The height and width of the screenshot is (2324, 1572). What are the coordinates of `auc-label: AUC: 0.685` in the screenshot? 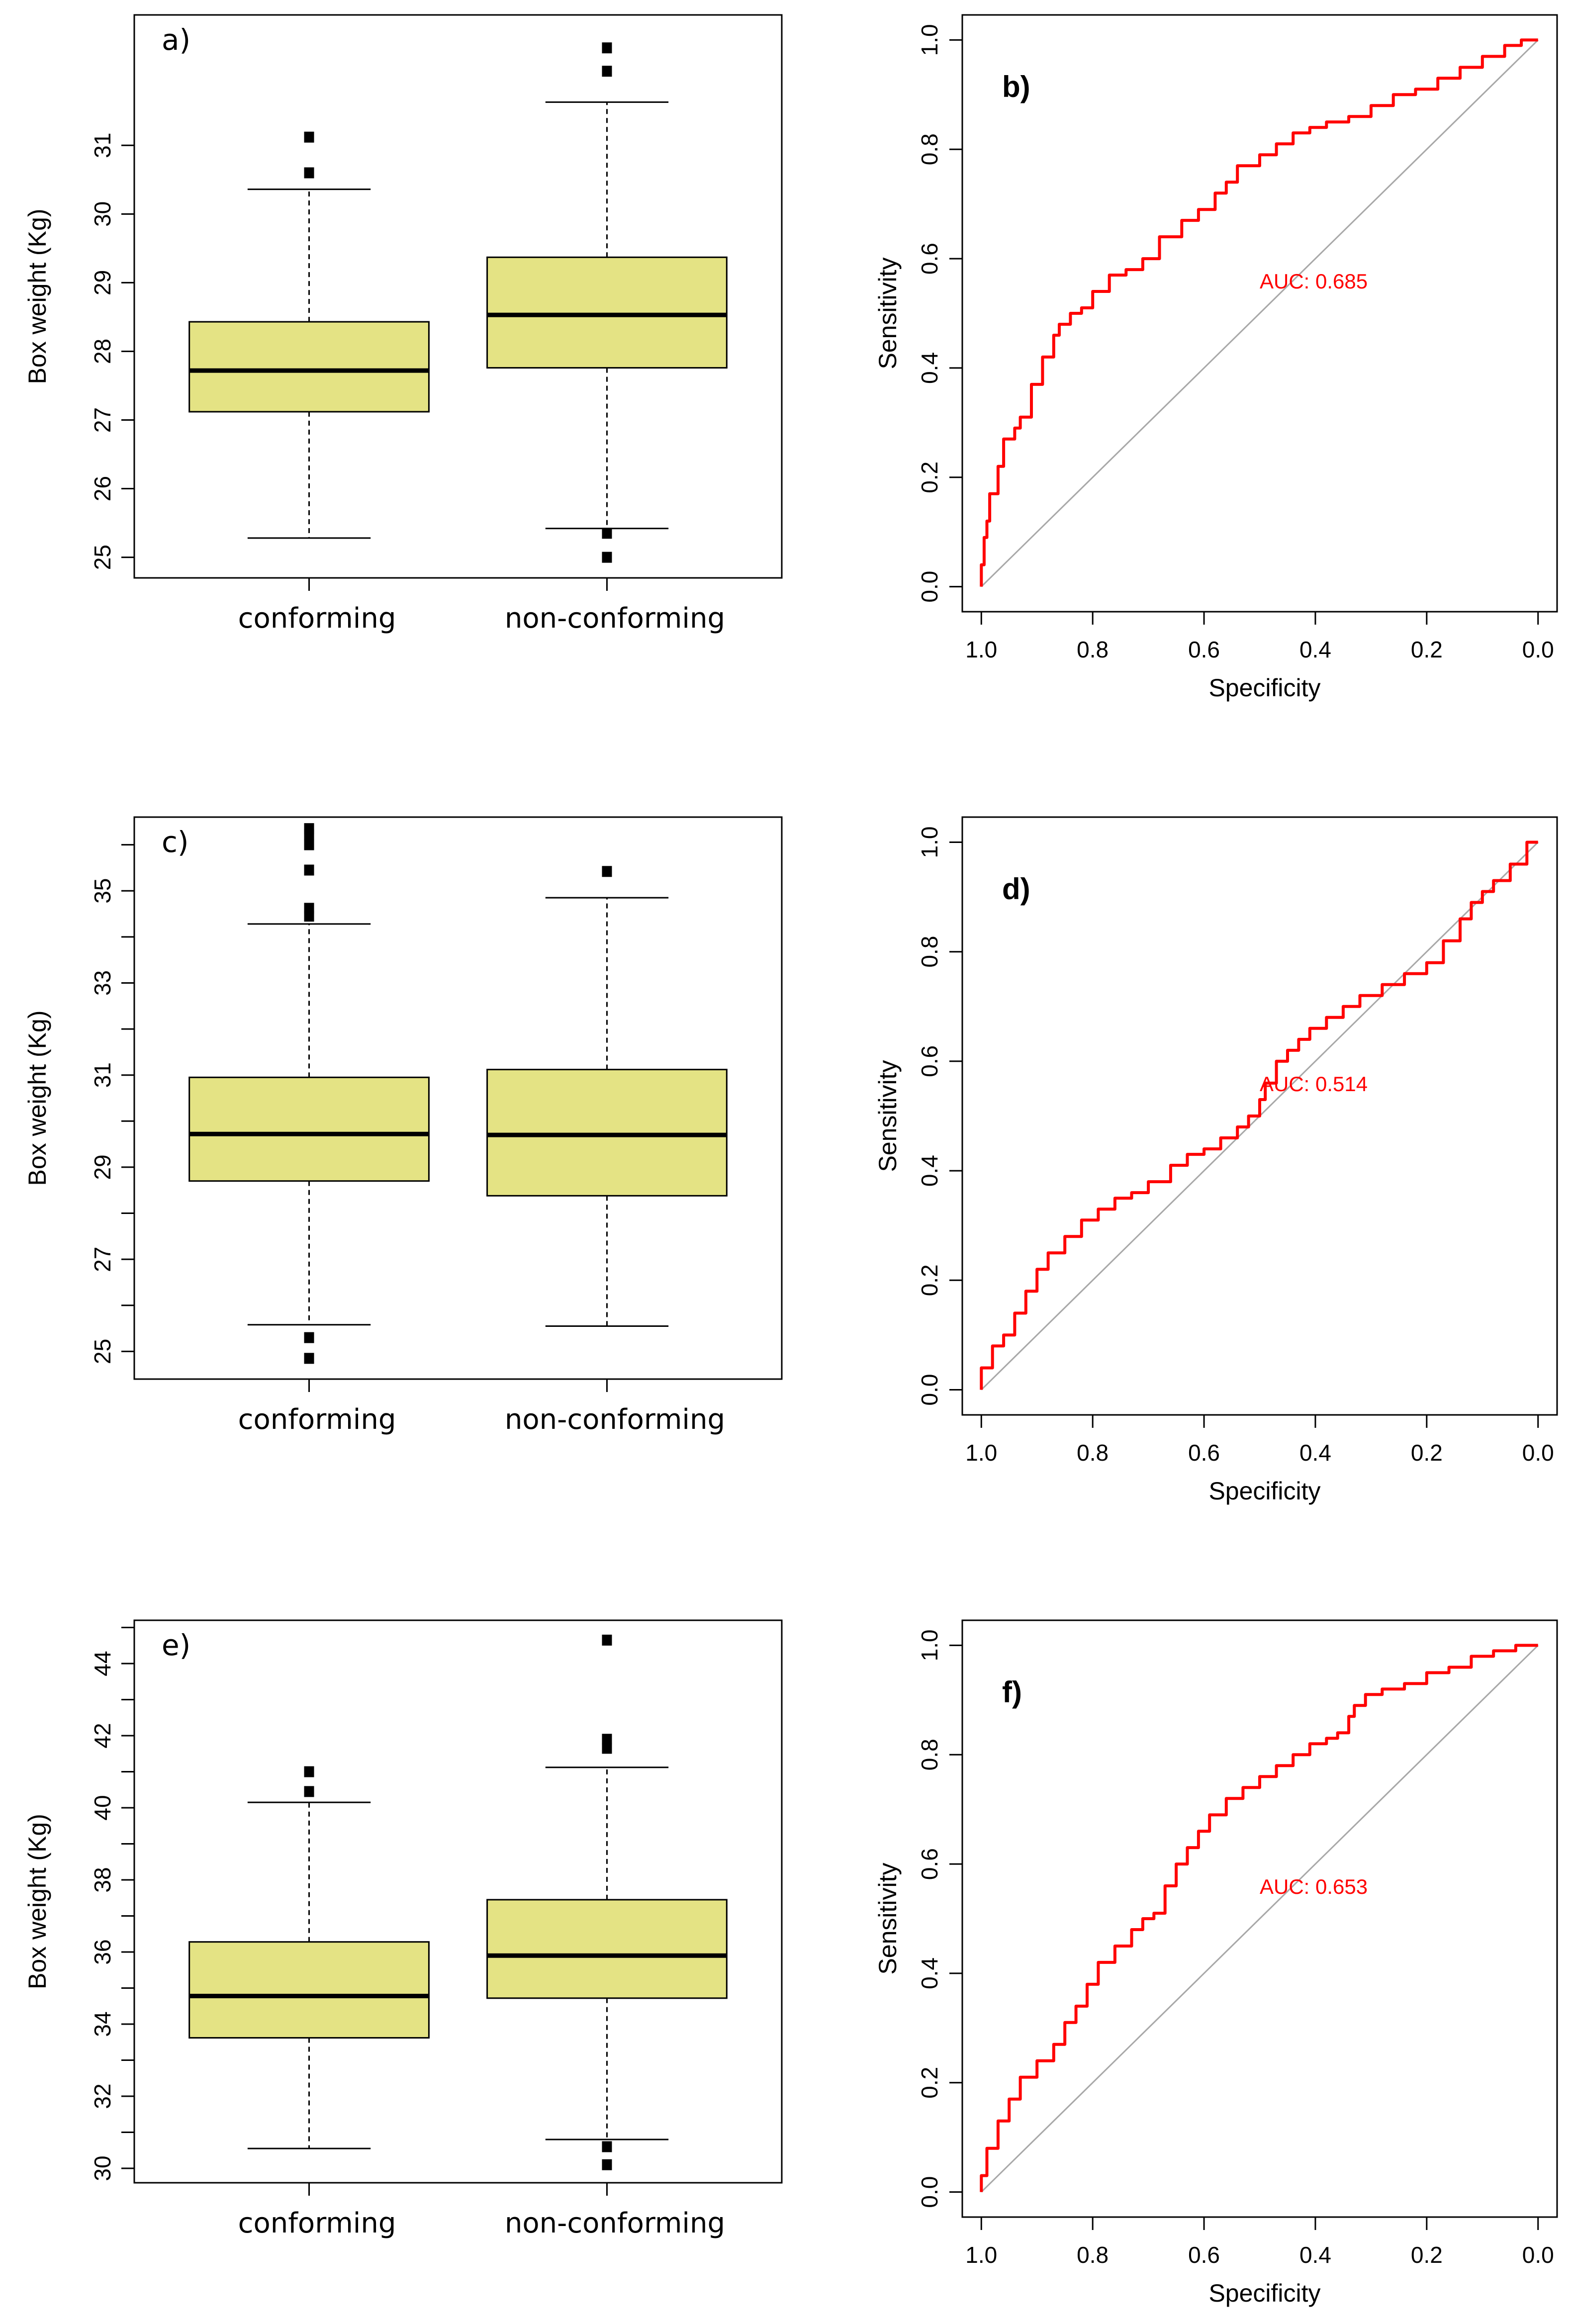 It's located at (1314, 282).